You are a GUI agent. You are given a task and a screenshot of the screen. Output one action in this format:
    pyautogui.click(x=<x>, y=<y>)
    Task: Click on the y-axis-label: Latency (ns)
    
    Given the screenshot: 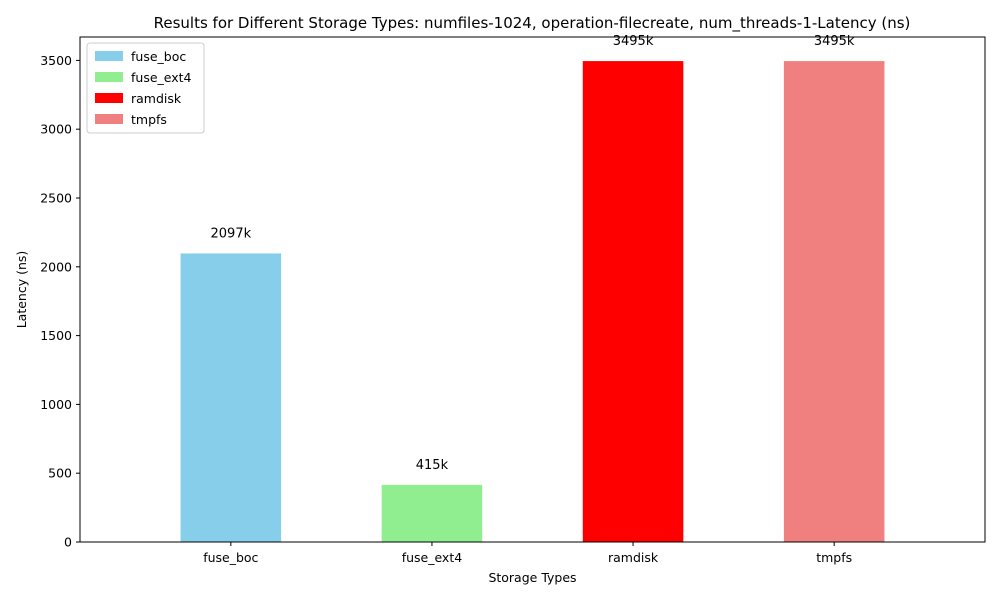 What is the action you would take?
    pyautogui.click(x=21, y=290)
    